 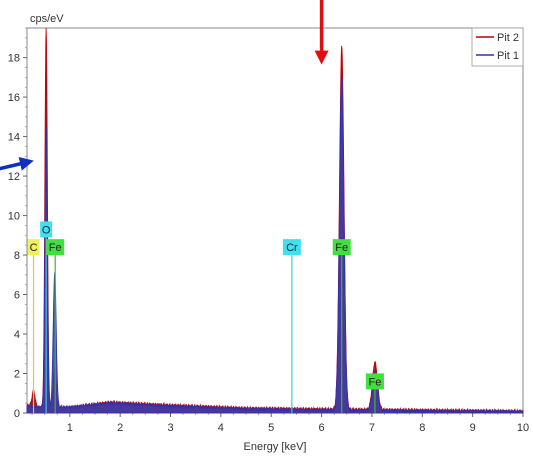 I want to click on element-label-o-1: O, so click(x=46, y=230).